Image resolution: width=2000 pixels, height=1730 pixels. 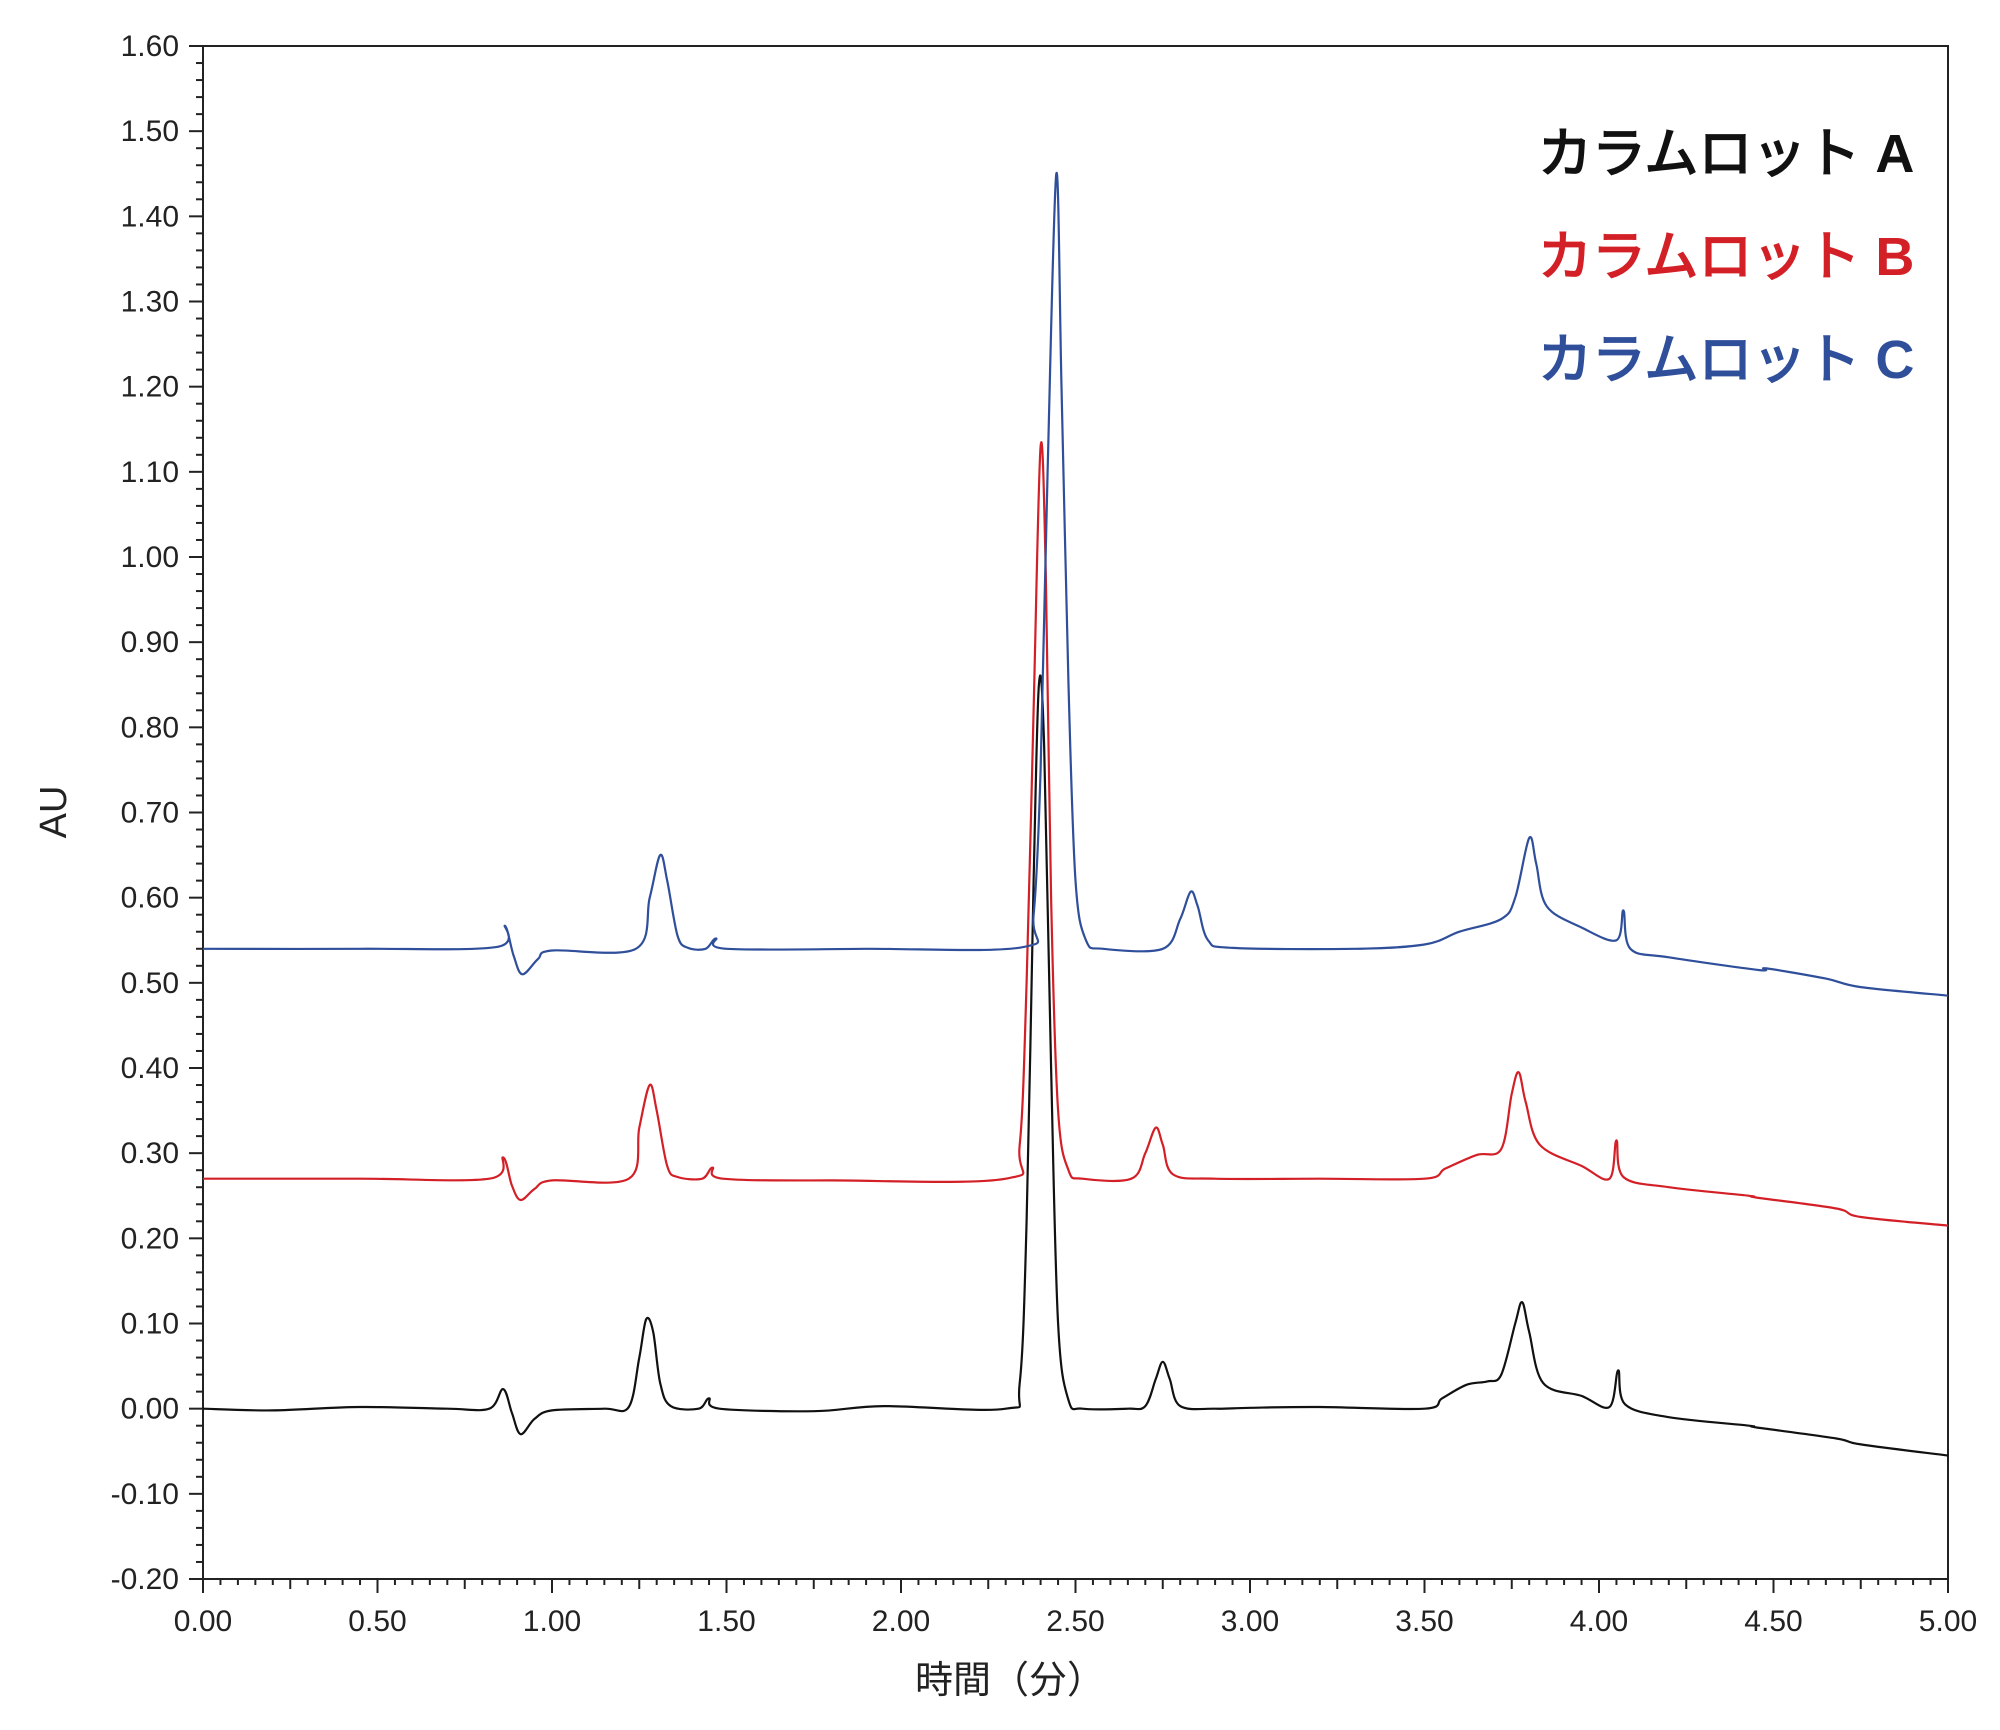 I want to click on x-tick-label: 3.00, so click(x=1250, y=1621).